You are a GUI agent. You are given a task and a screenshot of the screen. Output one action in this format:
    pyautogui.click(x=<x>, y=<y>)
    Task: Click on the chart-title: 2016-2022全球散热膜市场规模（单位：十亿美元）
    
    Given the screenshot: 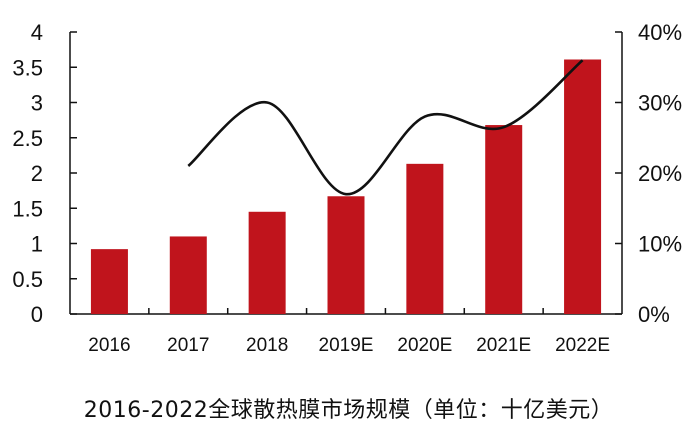 What is the action you would take?
    pyautogui.click(x=348, y=410)
    